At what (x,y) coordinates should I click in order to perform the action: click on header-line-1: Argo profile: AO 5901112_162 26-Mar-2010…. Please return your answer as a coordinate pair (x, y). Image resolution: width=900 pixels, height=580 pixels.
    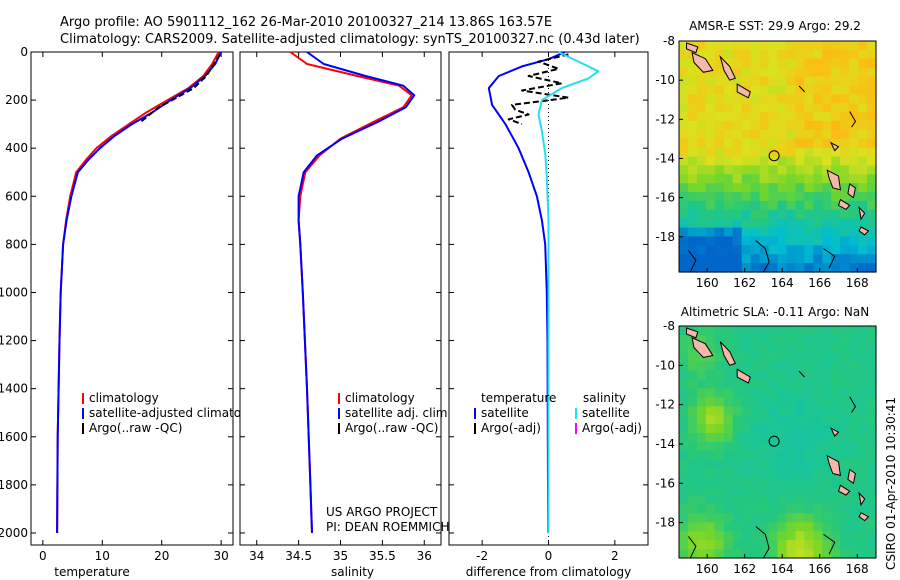
    Looking at the image, I should click on (306, 22).